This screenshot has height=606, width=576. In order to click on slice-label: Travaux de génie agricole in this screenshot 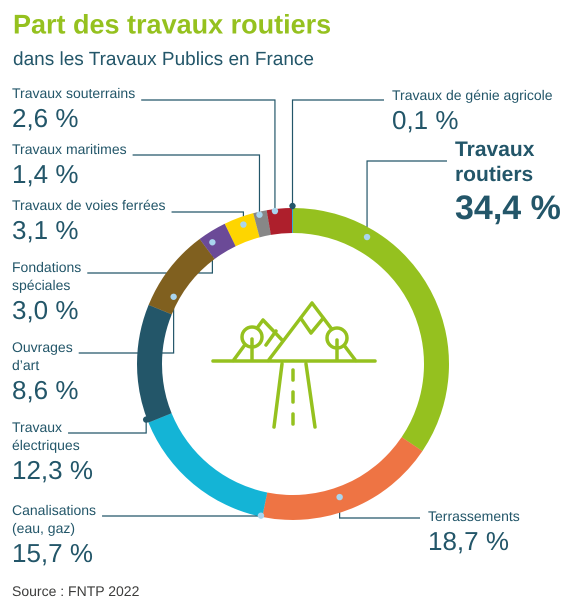, I will do `click(472, 95)`.